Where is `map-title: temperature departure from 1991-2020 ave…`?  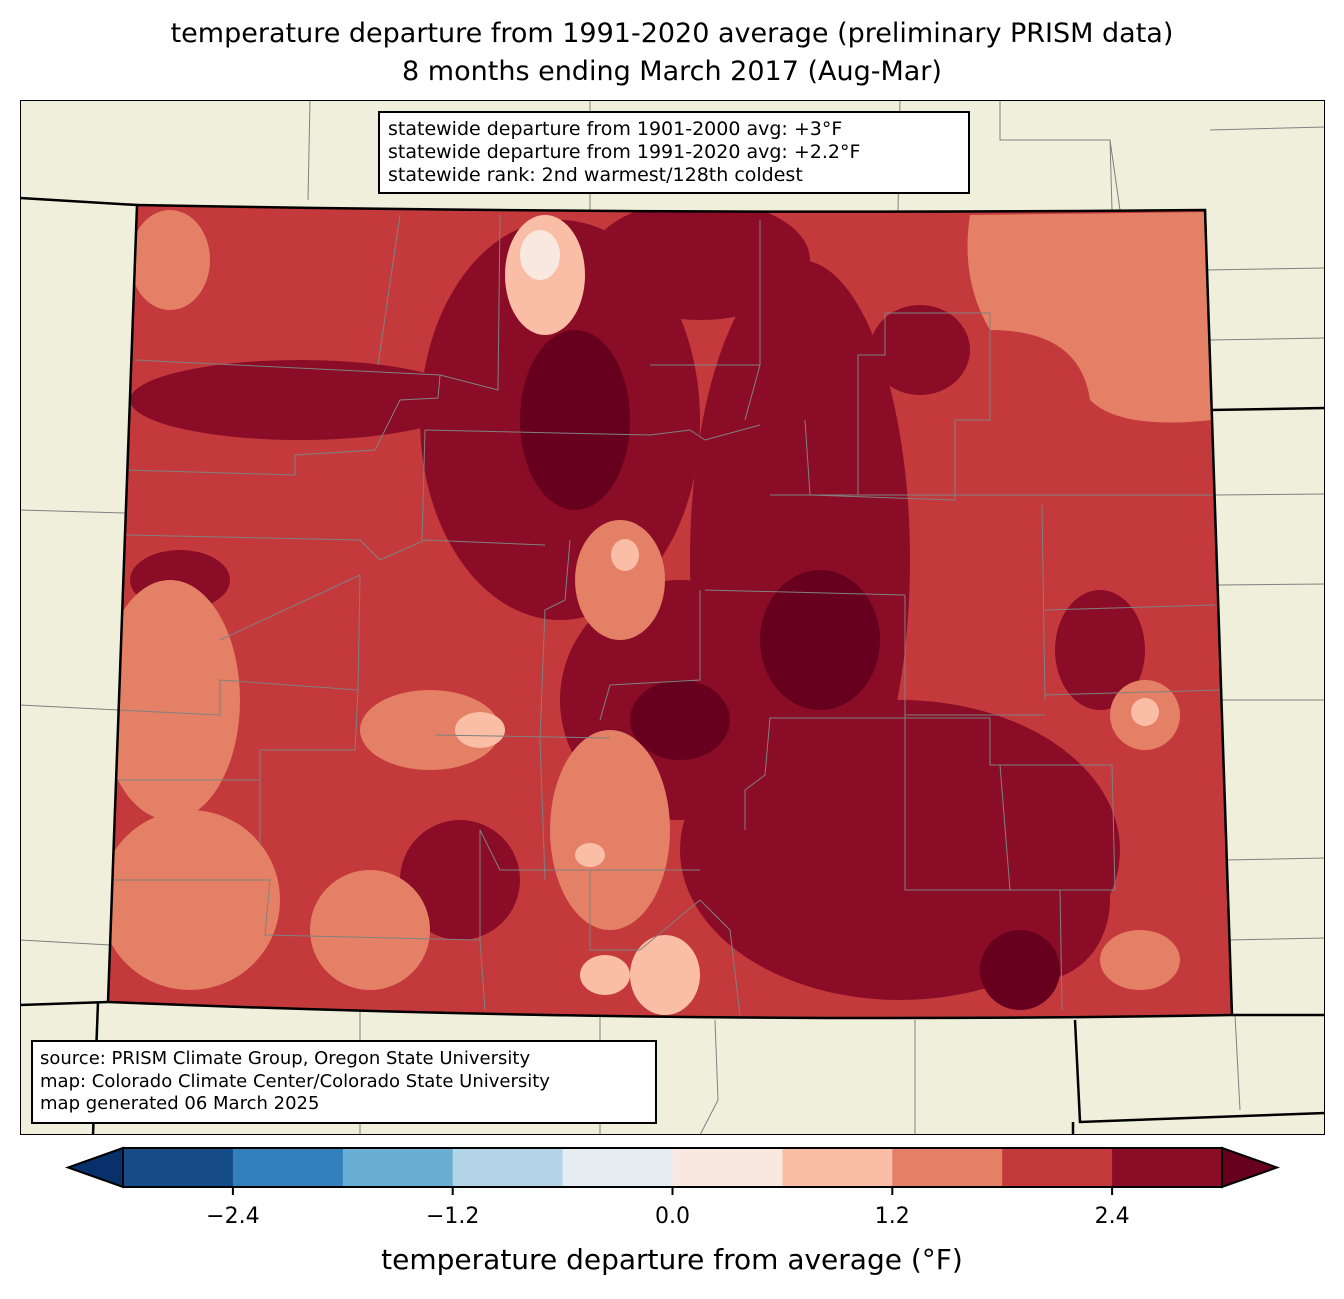
map-title: temperature departure from 1991-2020 ave… is located at coordinates (672, 33).